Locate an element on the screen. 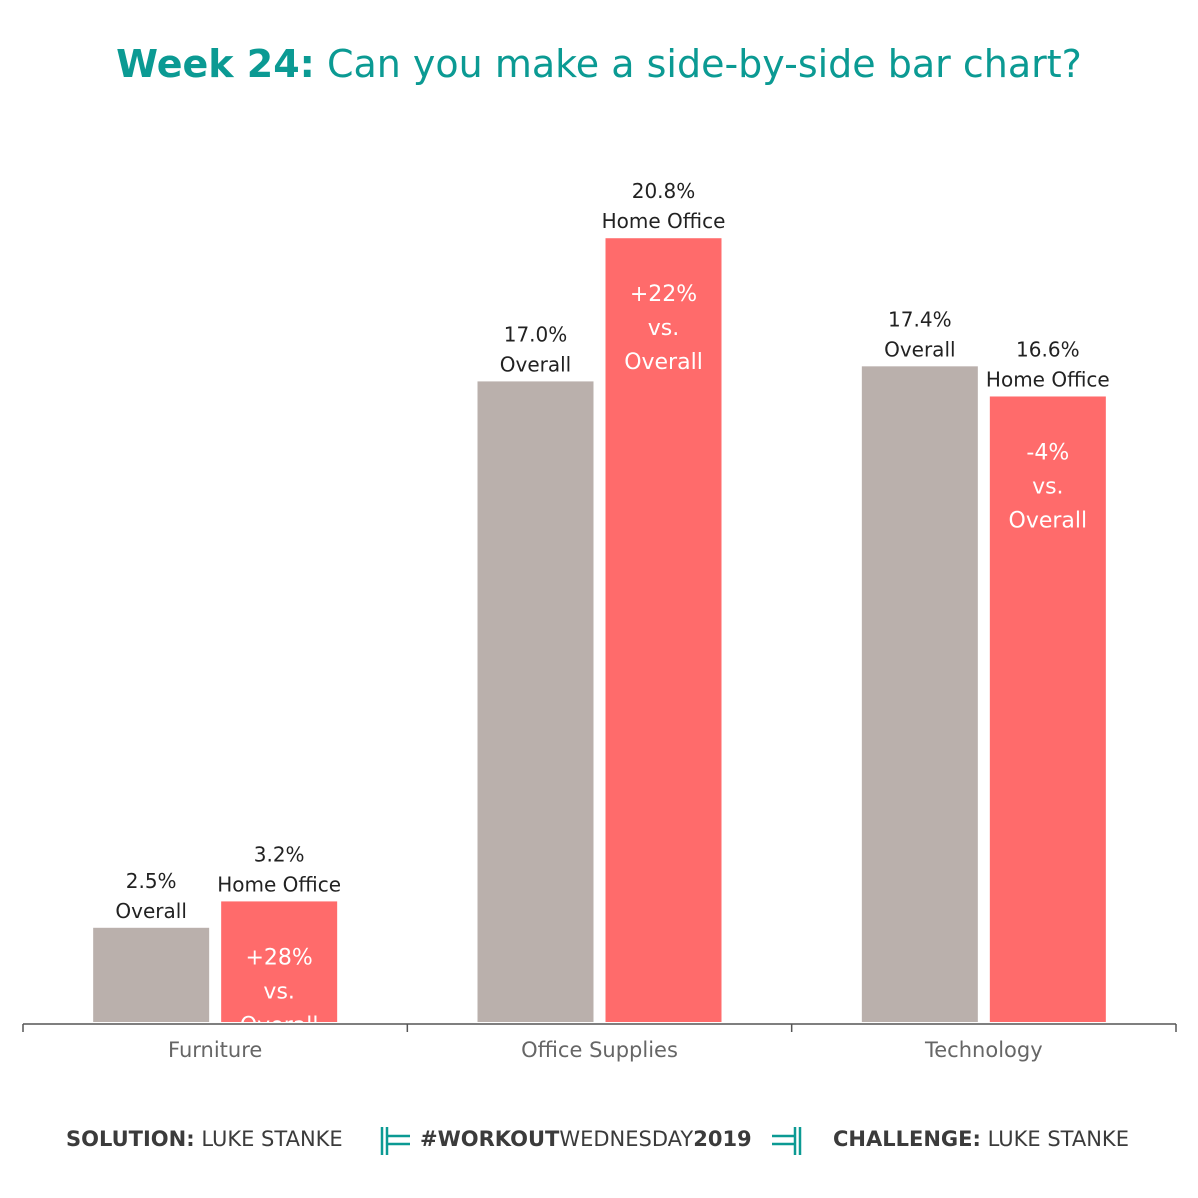 This screenshot has height=1198, width=1198. hashtag-year: 2019 is located at coordinates (722, 1139).